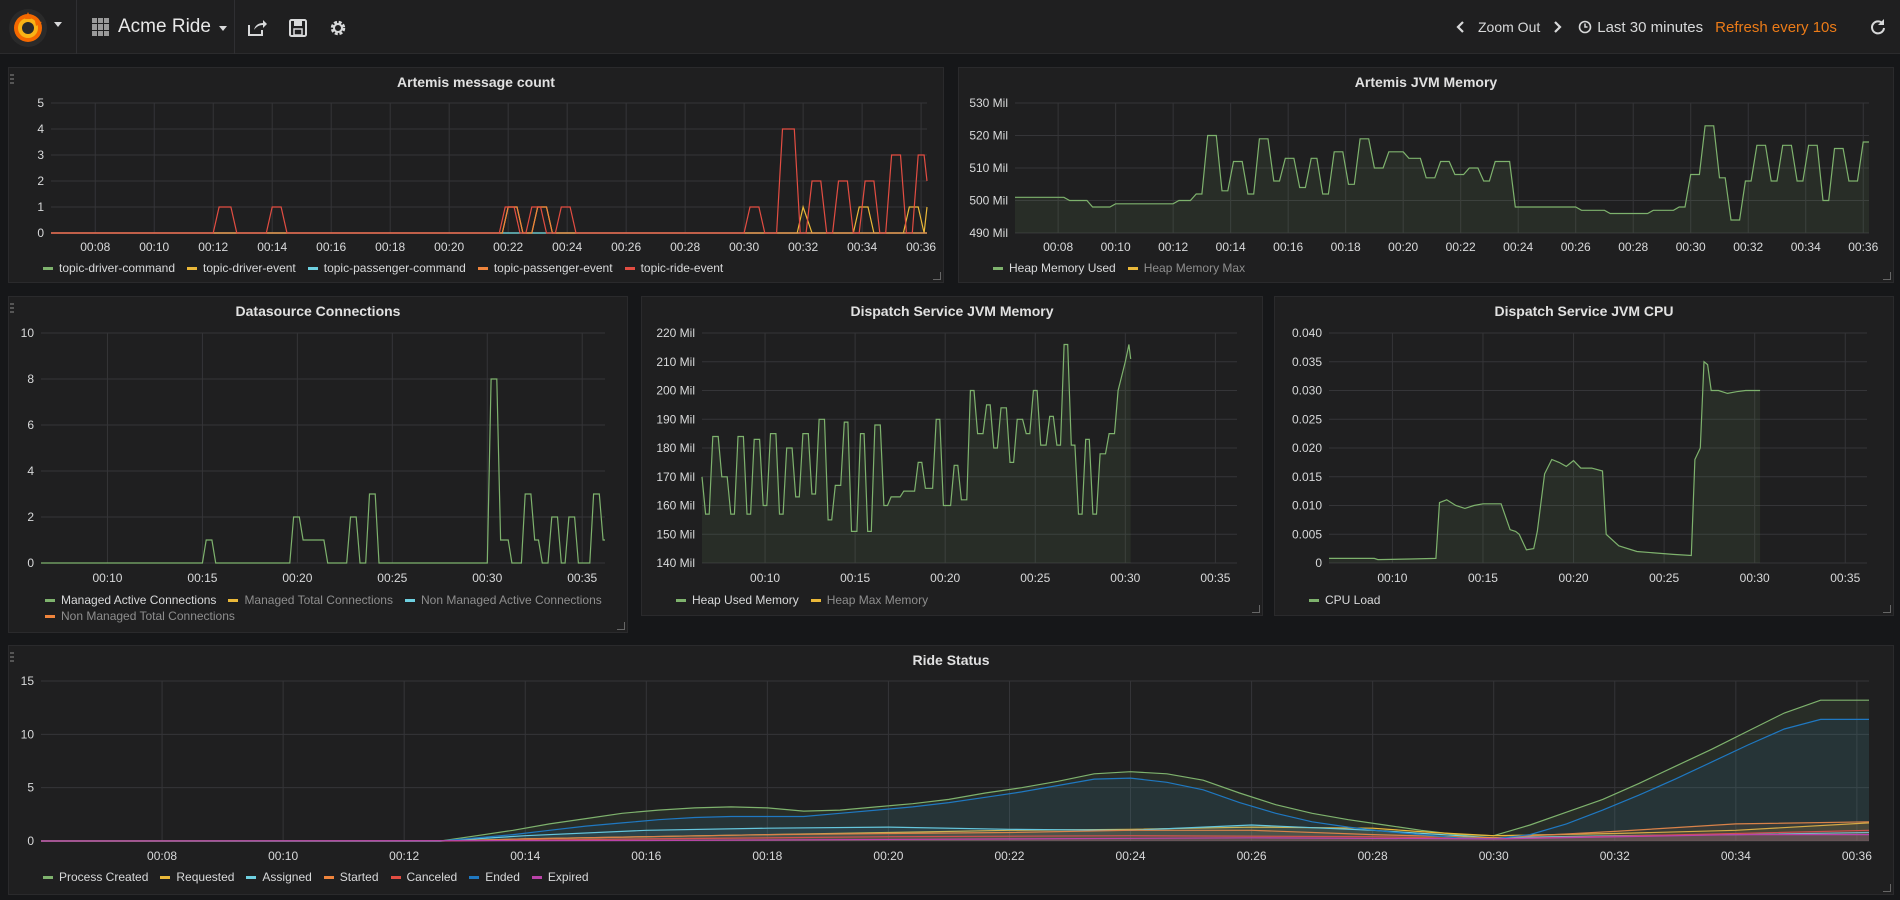  What do you see at coordinates (40, 129) in the screenshot?
I see `y-tick-label: 4` at bounding box center [40, 129].